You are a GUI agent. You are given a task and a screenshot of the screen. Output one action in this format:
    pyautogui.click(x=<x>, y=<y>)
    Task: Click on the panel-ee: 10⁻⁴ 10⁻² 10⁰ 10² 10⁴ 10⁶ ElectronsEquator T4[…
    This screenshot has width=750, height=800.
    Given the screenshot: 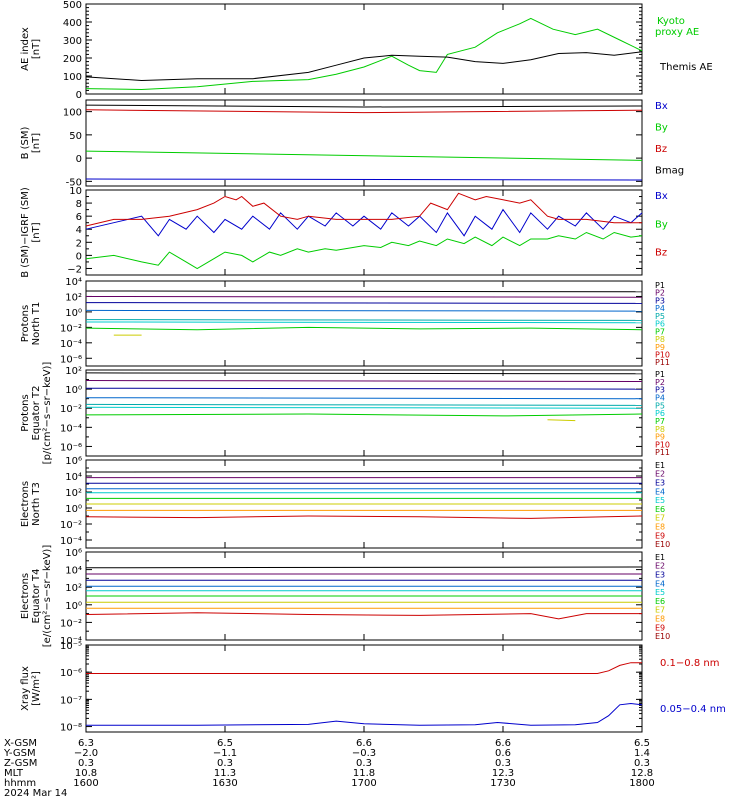 What is the action you would take?
    pyautogui.click(x=345, y=596)
    